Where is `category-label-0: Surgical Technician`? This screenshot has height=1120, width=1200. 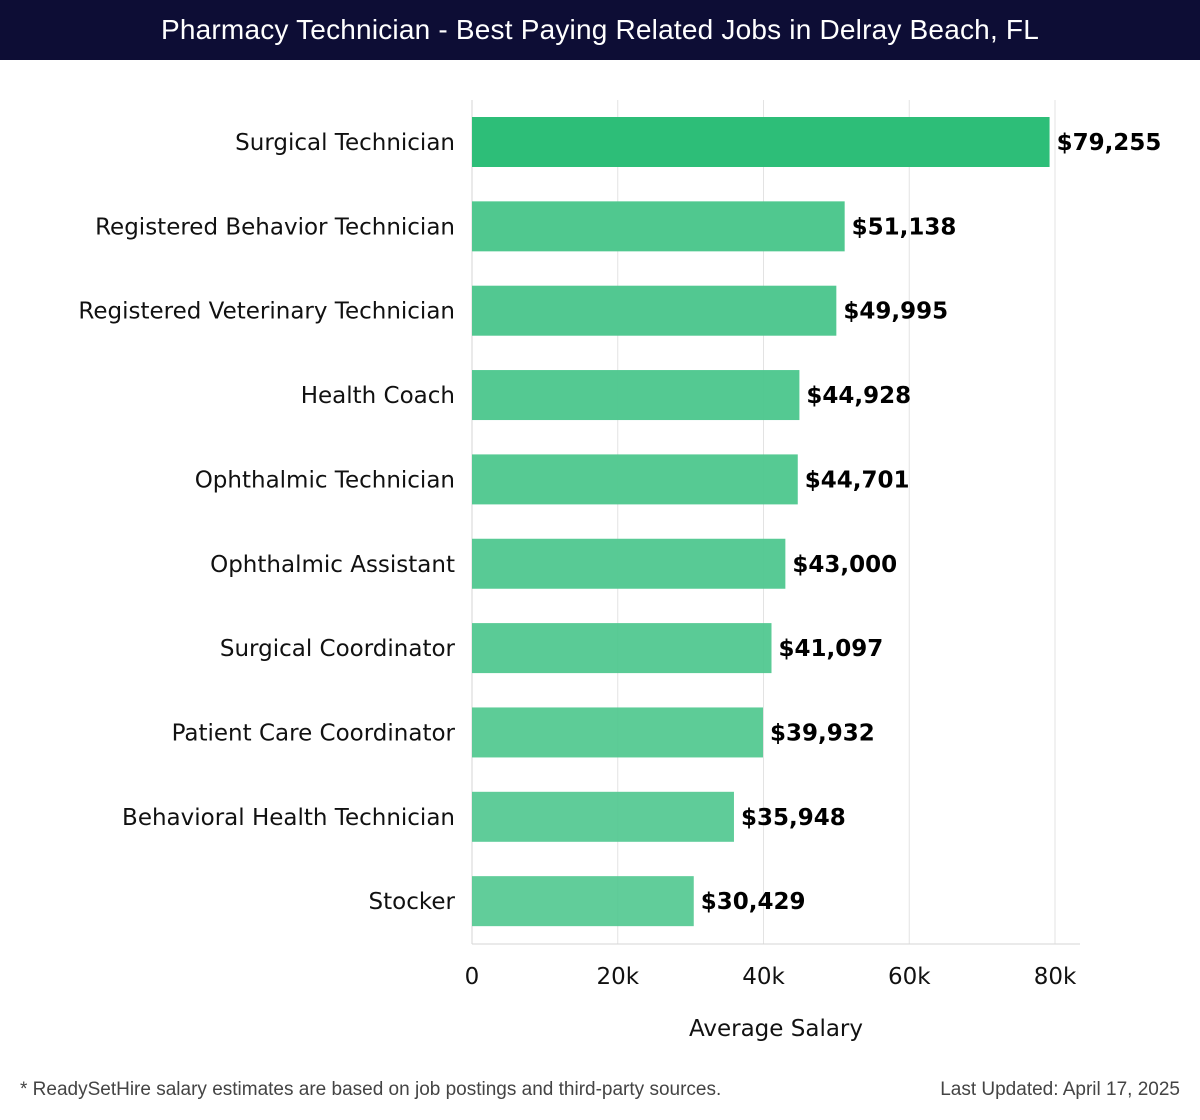
category-label-0: Surgical Technician is located at coordinates (345, 143).